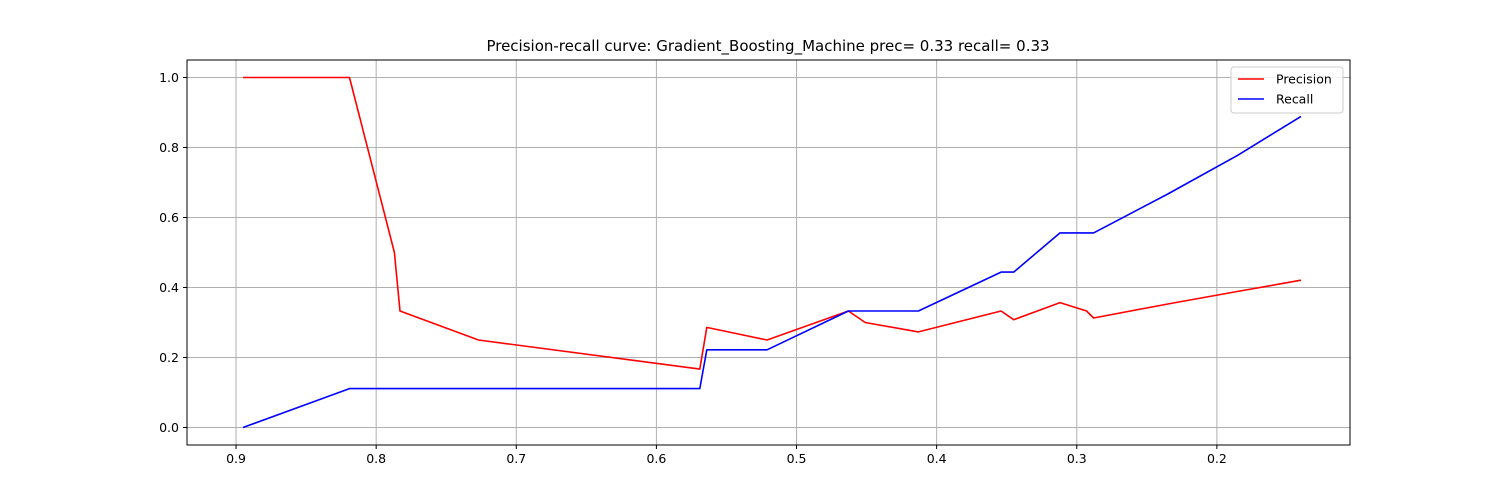  I want to click on y-tick-label: 0.4, so click(169, 287).